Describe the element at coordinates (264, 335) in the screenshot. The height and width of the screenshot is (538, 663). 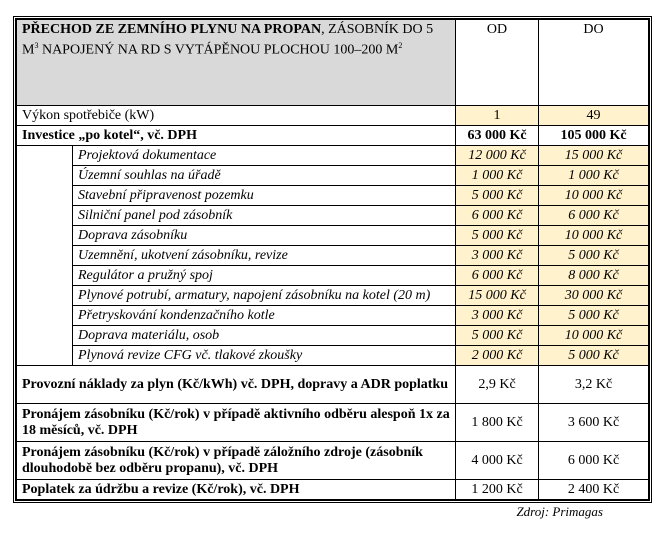
I see `item-label: Doprava materiálu, osob` at that location.